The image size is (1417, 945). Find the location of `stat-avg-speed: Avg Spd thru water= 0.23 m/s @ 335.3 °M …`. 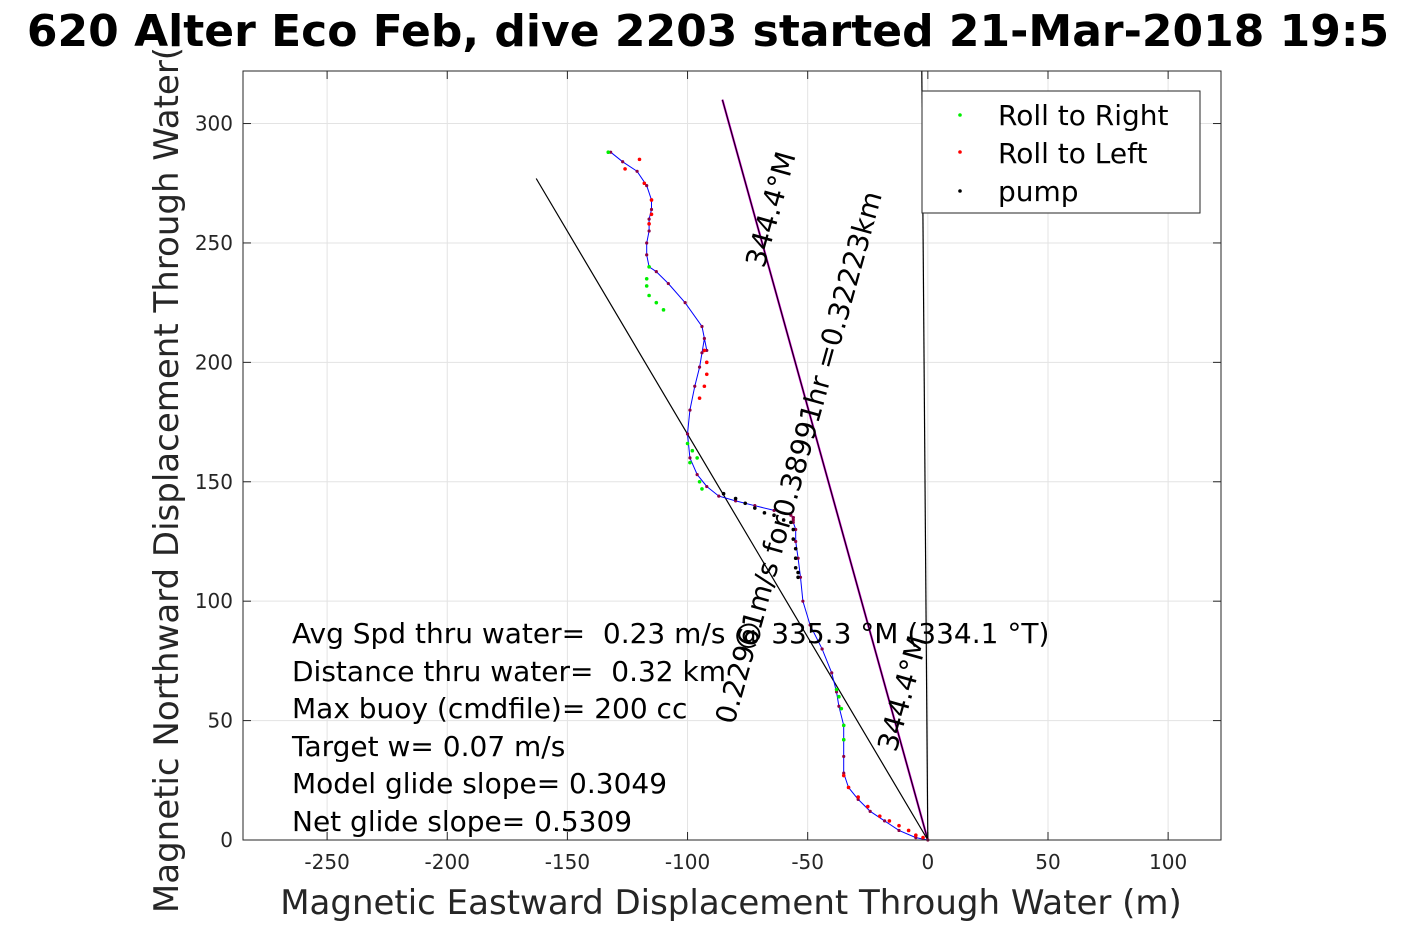

stat-avg-speed: Avg Spd thru water= 0.23 m/s @ 335.3 °M … is located at coordinates (670, 633).